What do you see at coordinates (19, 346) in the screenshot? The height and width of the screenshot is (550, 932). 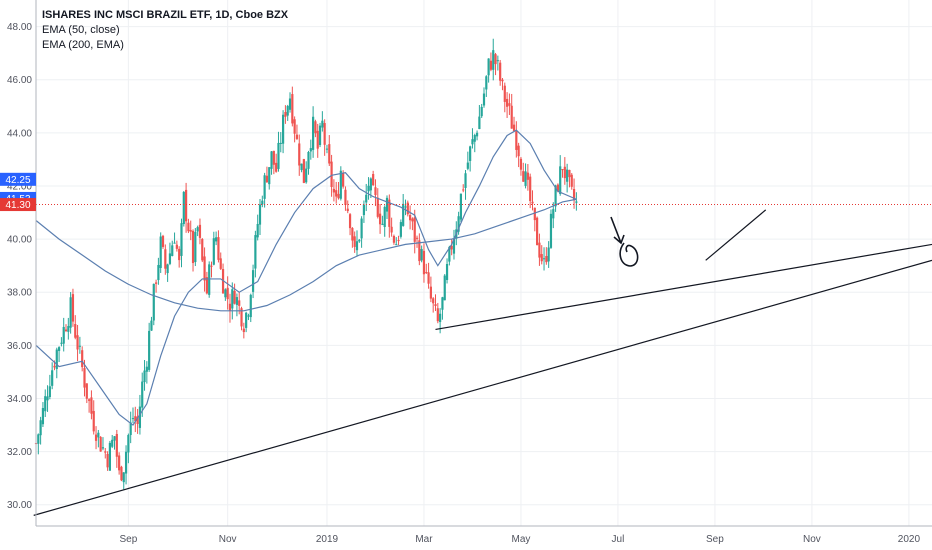 I see `y-tick-label: 36.00` at bounding box center [19, 346].